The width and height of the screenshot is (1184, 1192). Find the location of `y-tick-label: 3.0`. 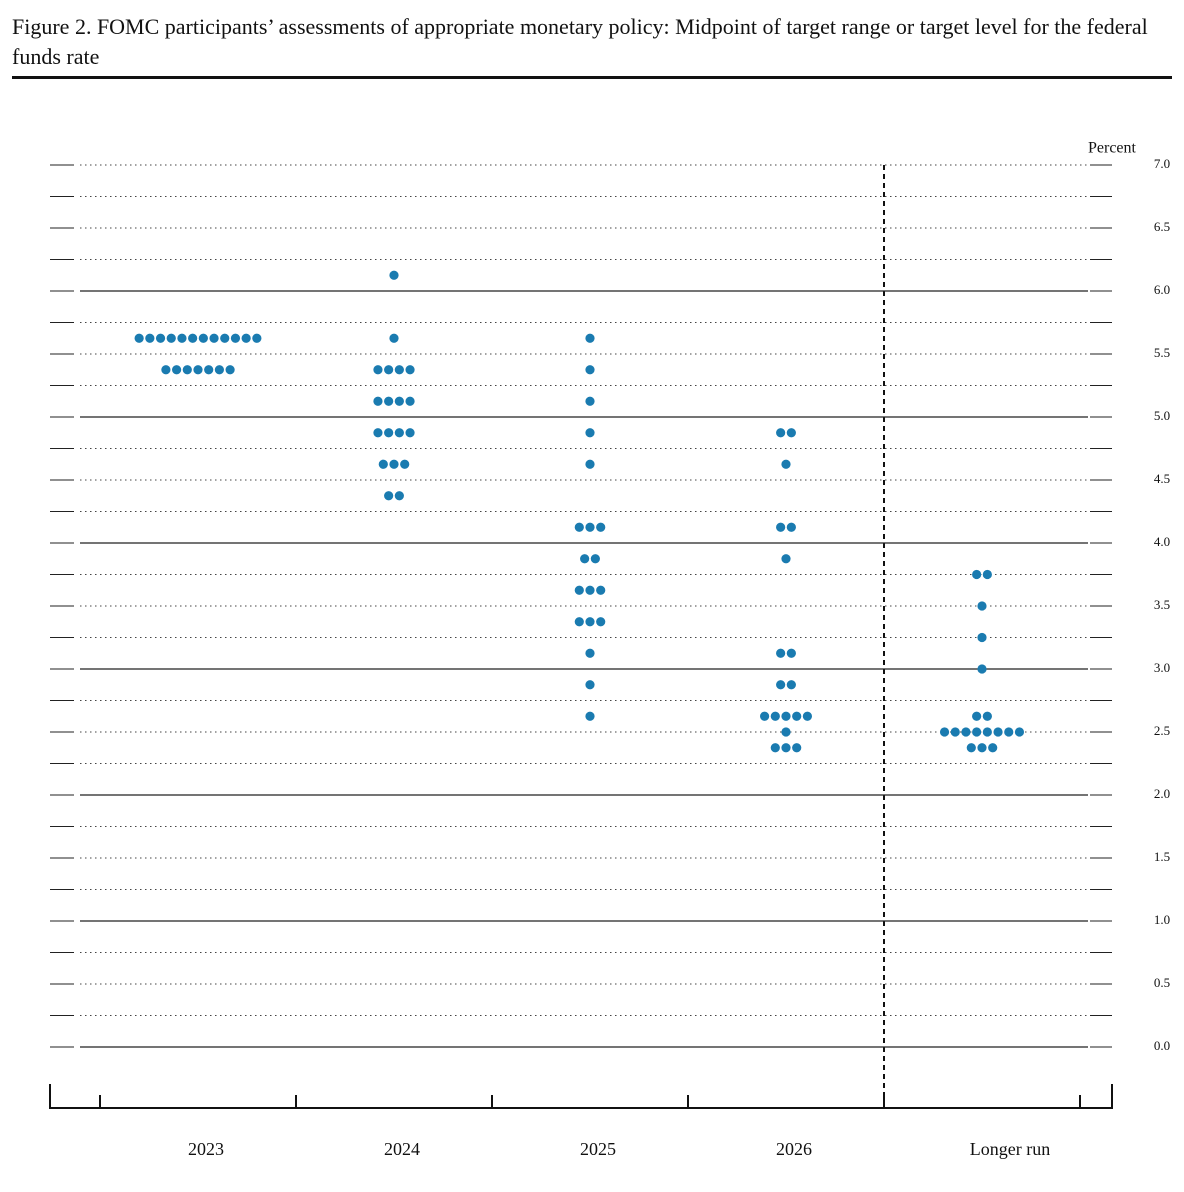

y-tick-label: 3.0 is located at coordinates (1162, 667).